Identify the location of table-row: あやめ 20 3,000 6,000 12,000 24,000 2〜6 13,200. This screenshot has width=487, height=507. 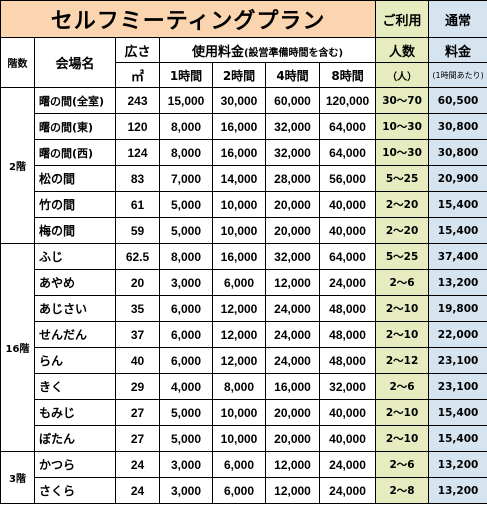
(244, 282).